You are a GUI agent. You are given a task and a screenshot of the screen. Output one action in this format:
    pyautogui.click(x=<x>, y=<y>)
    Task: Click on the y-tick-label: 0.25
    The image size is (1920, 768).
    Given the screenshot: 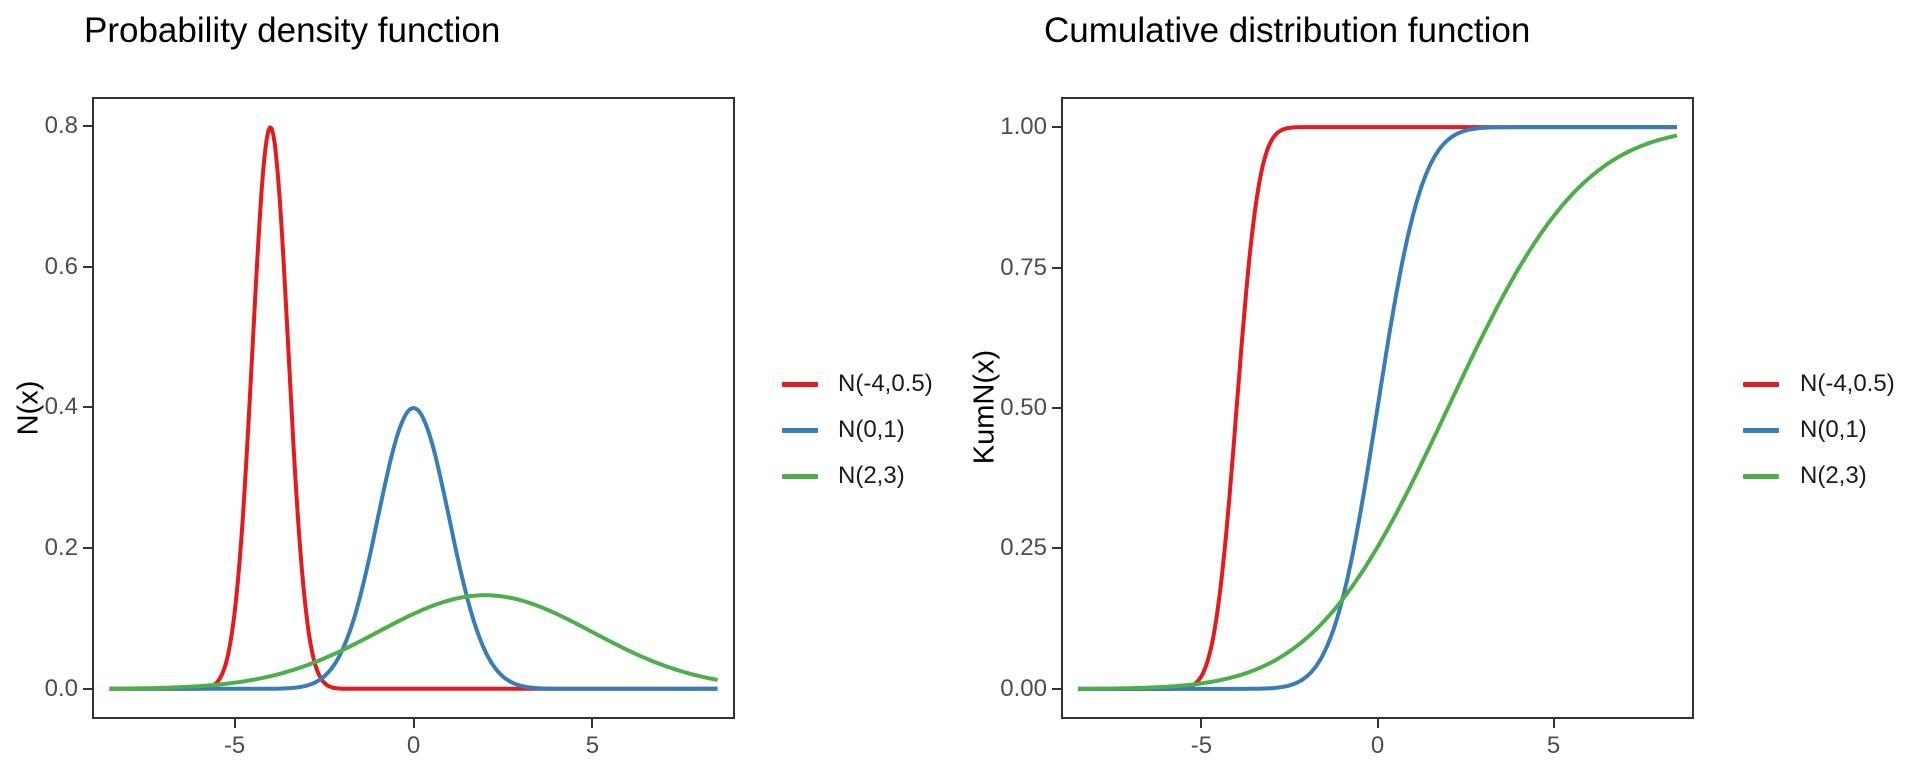 What is the action you would take?
    pyautogui.click(x=1023, y=548)
    